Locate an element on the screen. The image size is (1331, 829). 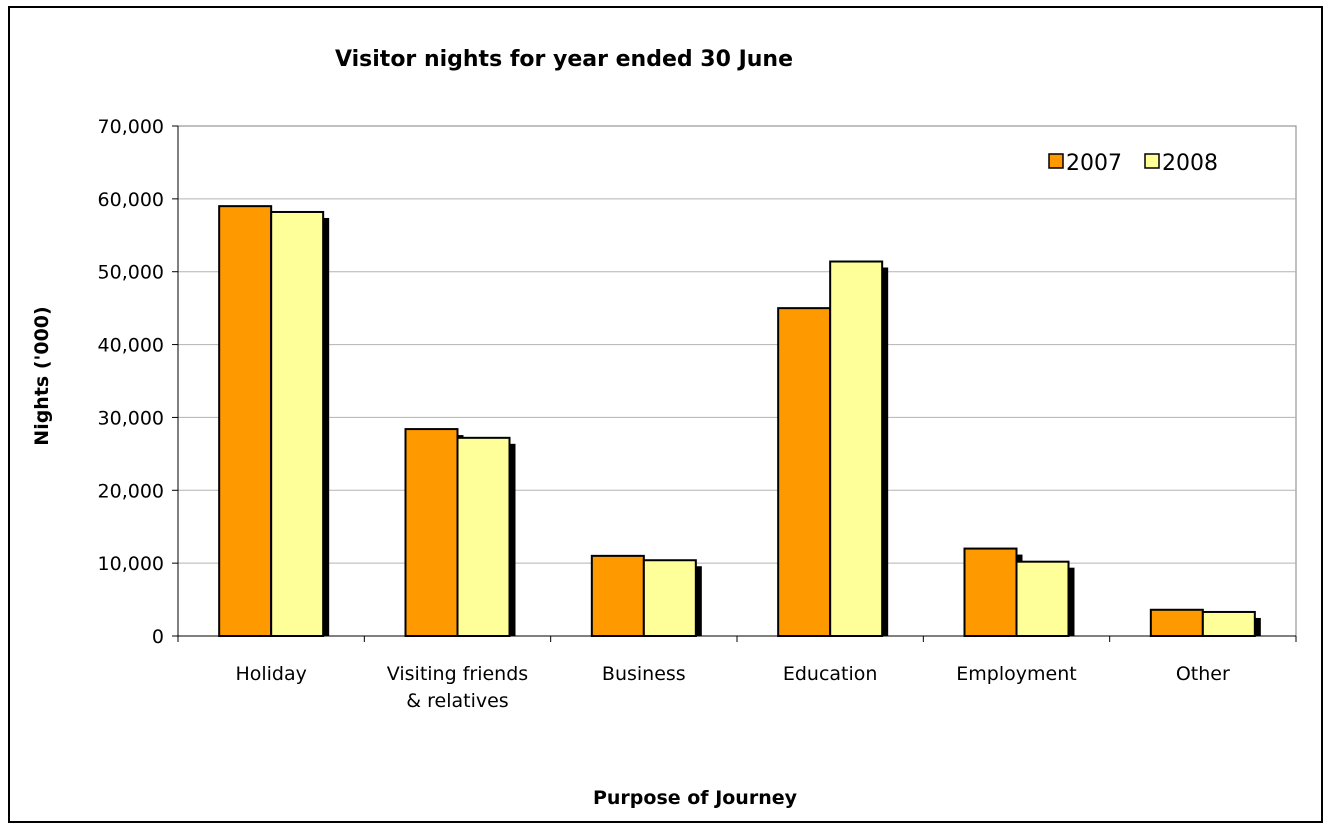
x-tick-label: & relatives is located at coordinates (457, 701).